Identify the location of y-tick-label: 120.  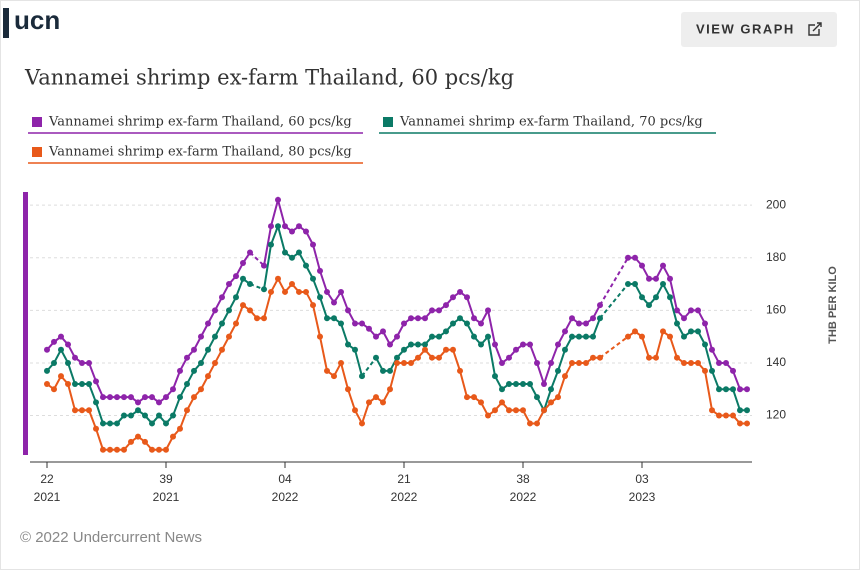
(776, 415).